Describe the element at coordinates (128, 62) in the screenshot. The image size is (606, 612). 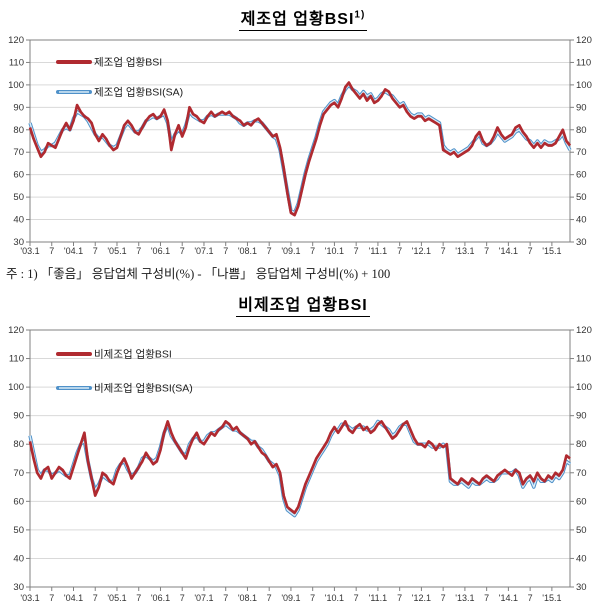
I see `legend-label: 제조업 업황BSI` at that location.